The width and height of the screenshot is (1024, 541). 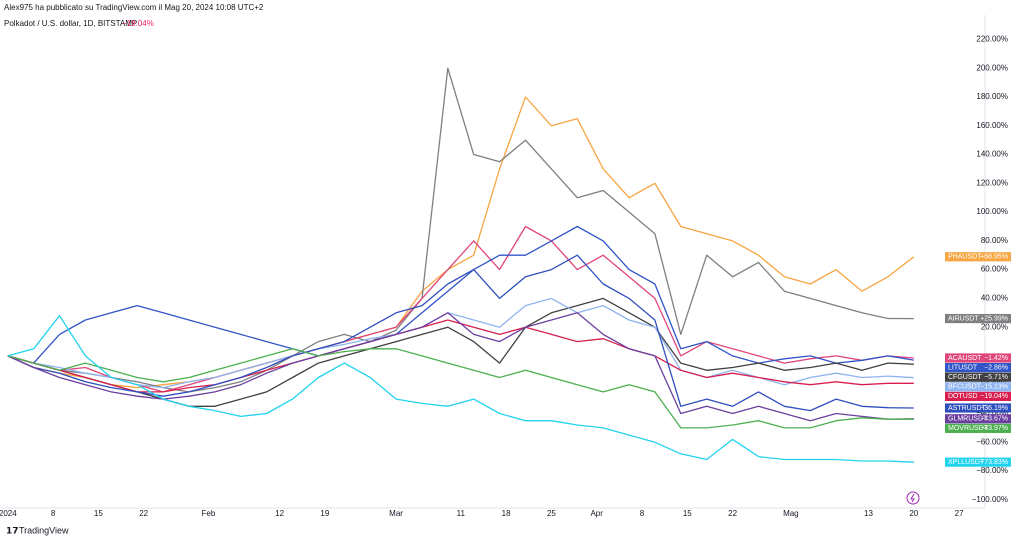 What do you see at coordinates (992, 96) in the screenshot?
I see `y-tick-label: 180.00%` at bounding box center [992, 96].